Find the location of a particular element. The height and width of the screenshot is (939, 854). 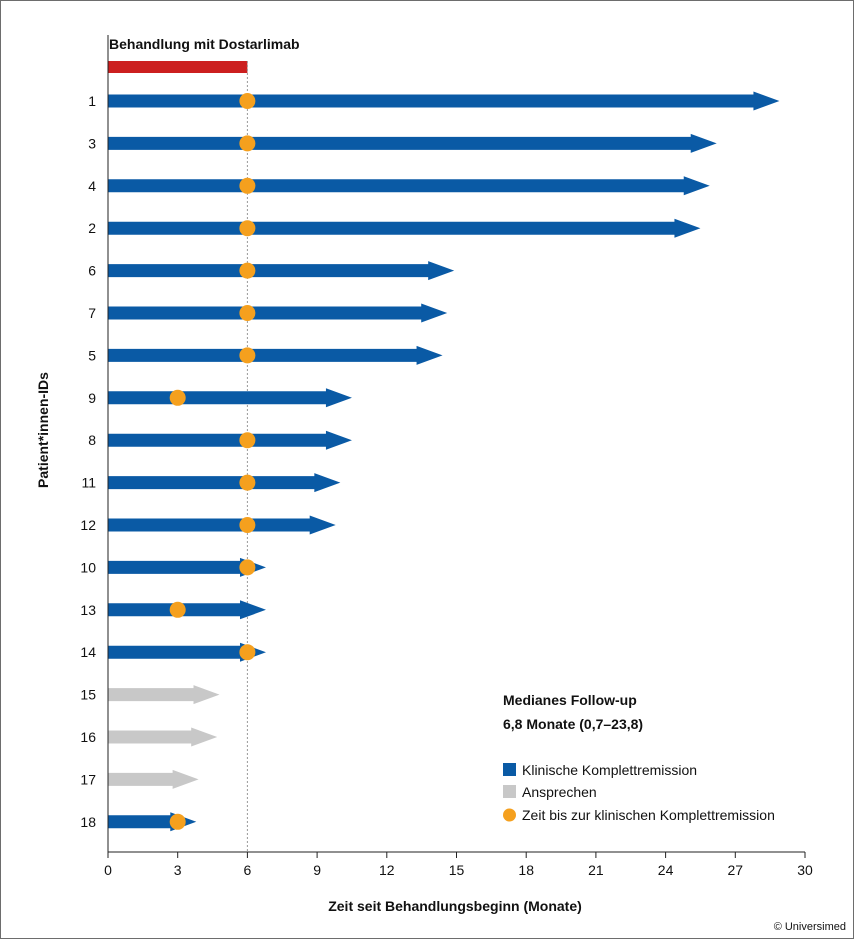

y-tick-label: 12 is located at coordinates (88, 525).